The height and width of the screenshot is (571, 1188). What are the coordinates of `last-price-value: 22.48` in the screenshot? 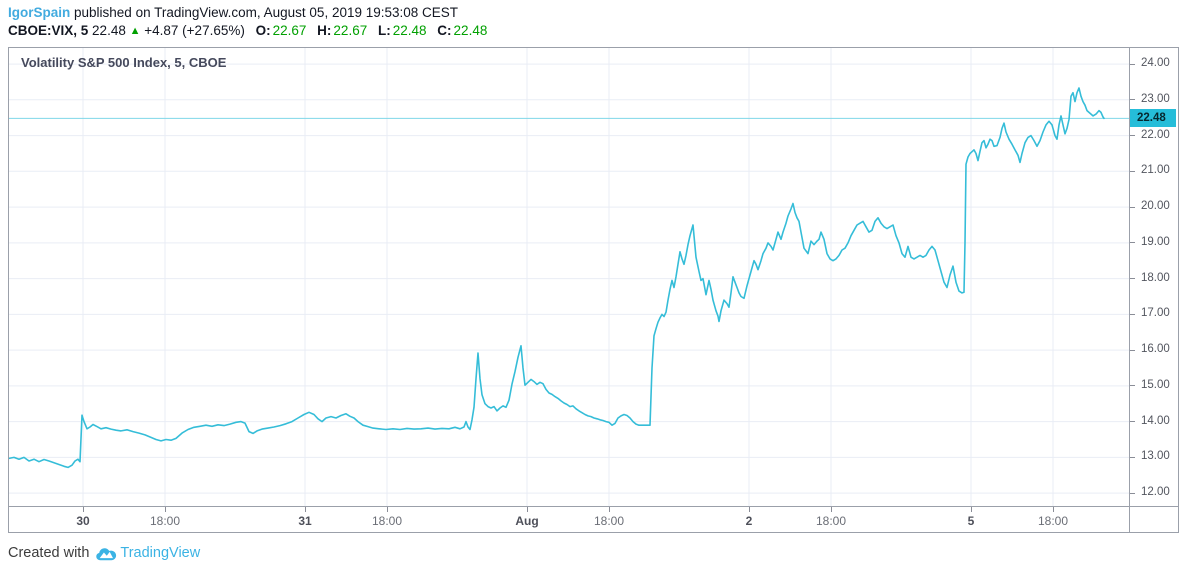 It's located at (109, 30).